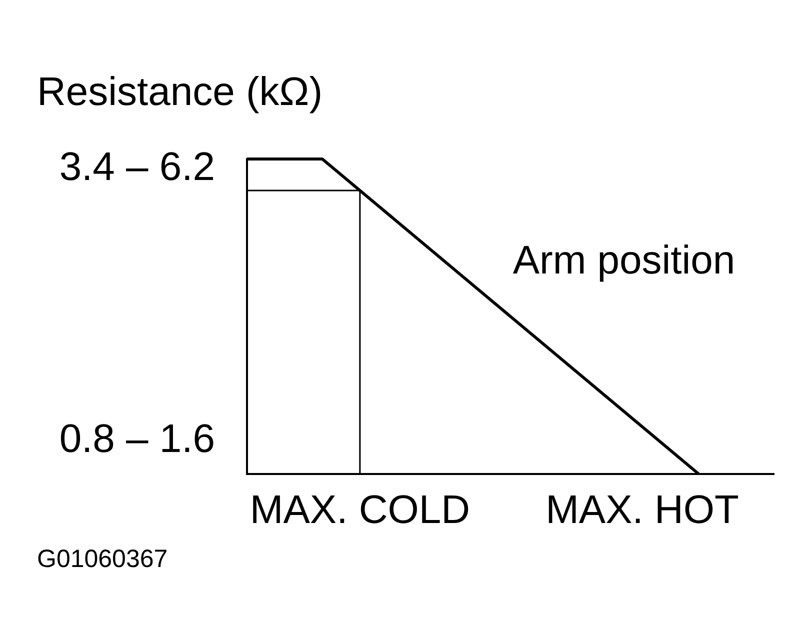 This screenshot has height=644, width=810. Describe the element at coordinates (137, 439) in the screenshot. I see `text: 0.8 – 1.6` at that location.